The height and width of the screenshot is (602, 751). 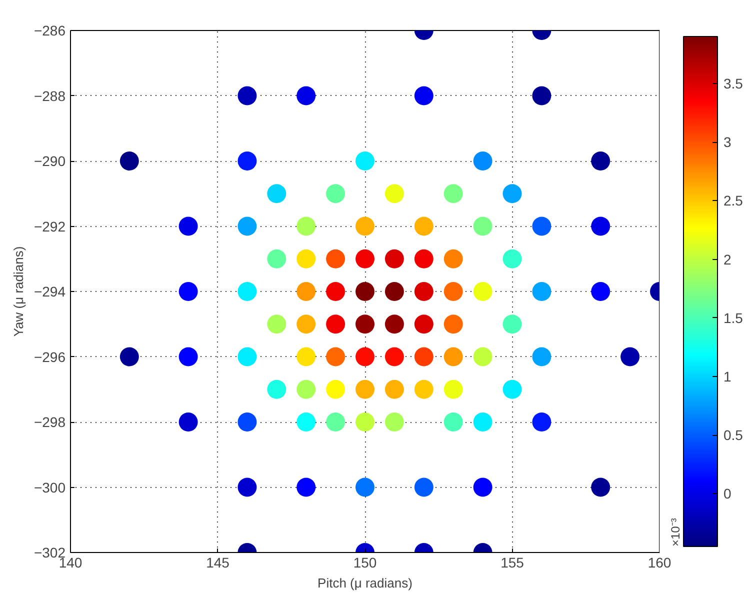 I want to click on y-tick-label: −290, so click(x=50, y=161).